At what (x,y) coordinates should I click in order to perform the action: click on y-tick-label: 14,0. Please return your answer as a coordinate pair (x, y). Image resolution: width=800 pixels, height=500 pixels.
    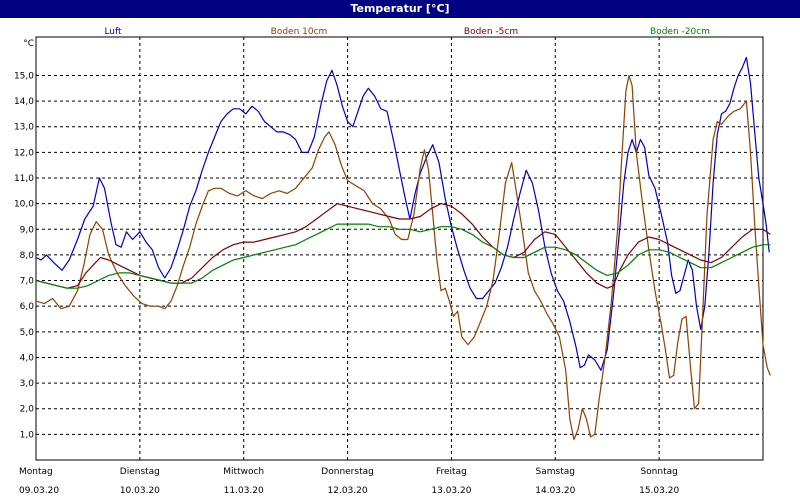
    Looking at the image, I should click on (24, 102).